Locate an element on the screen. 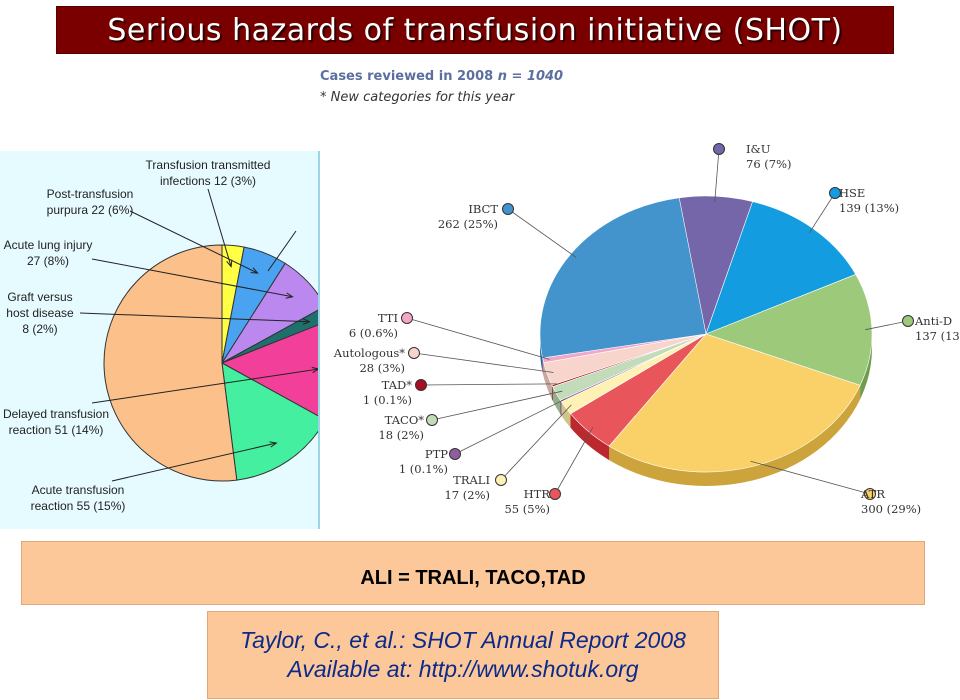 The height and width of the screenshot is (700, 960). svg-text: Acute transfusion is located at coordinates (78, 490).